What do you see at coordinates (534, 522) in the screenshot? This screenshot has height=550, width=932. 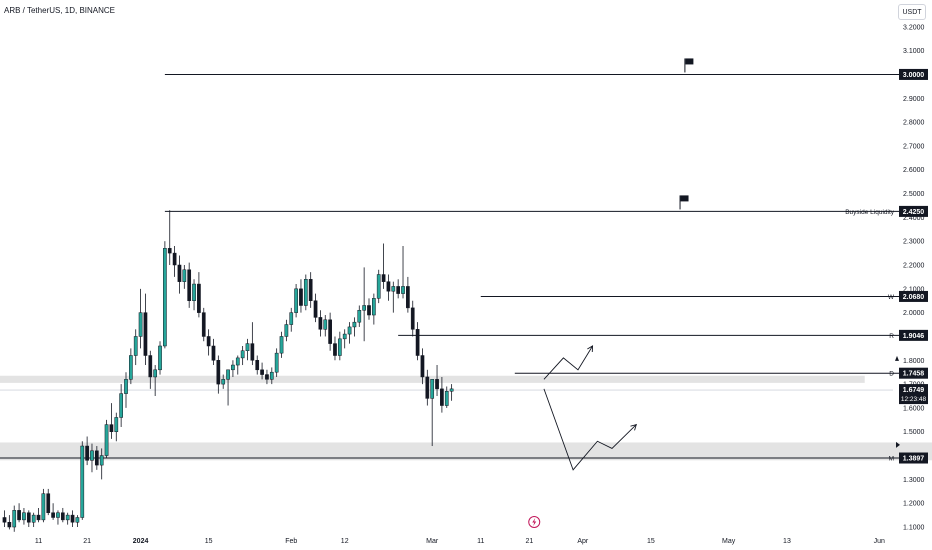 I see `lightning-icon` at bounding box center [534, 522].